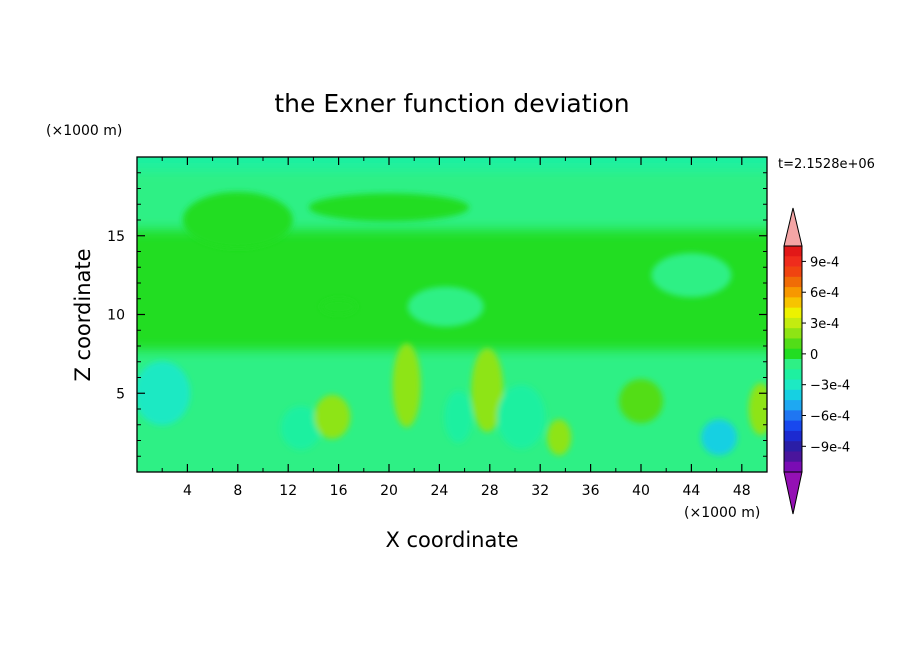  Describe the element at coordinates (116, 237) in the screenshot. I see `y-tick-label: 15` at that location.